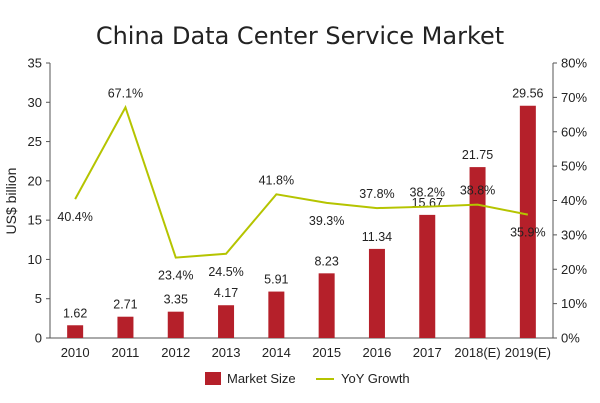 The image size is (600, 403). What do you see at coordinates (226, 352) in the screenshot?
I see `x-tick-label: 2013` at bounding box center [226, 352].